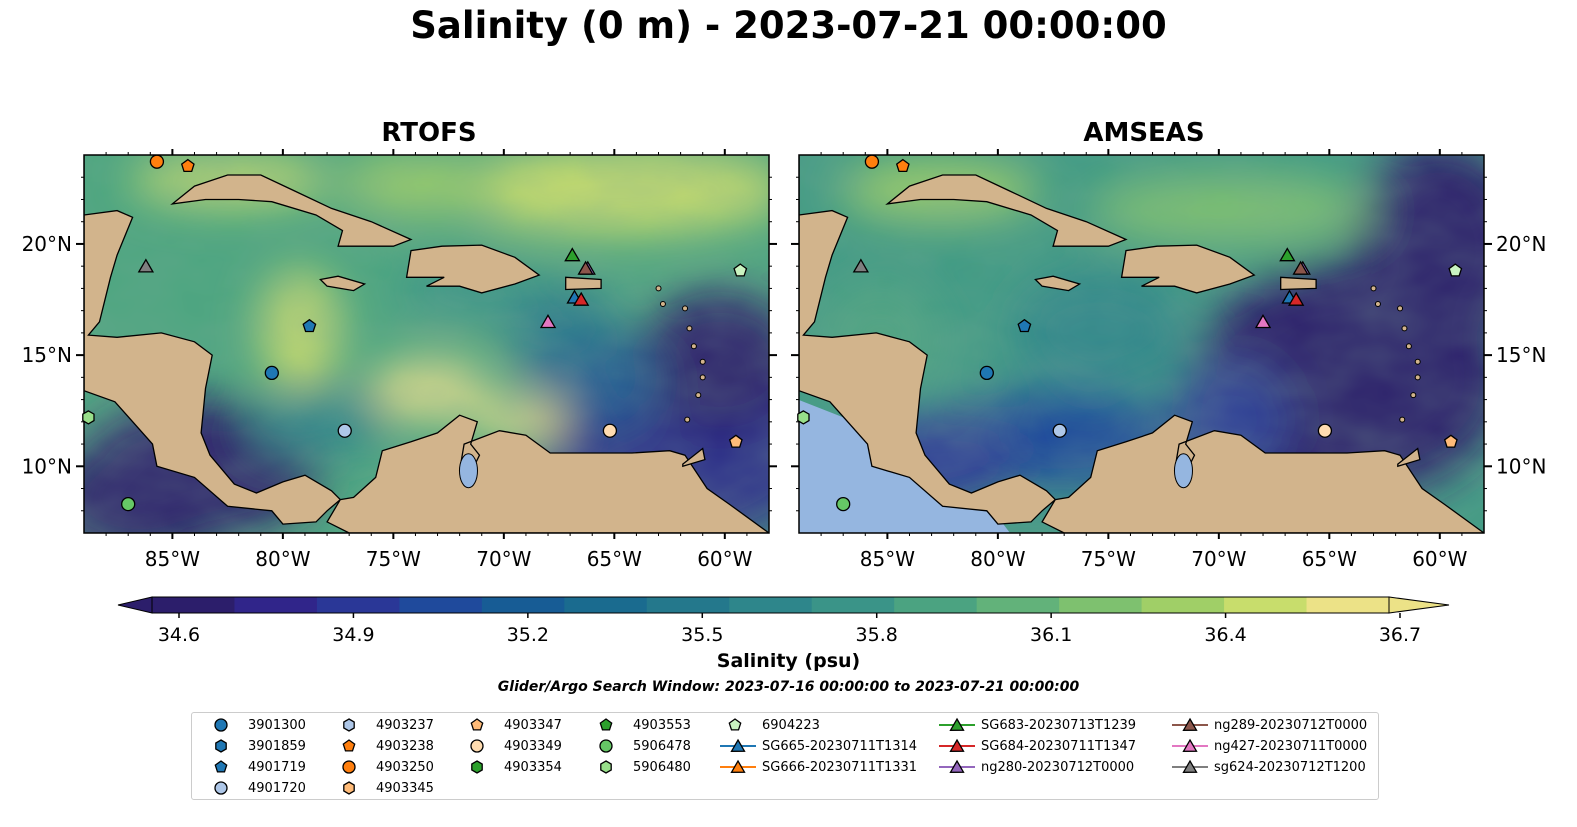  I want to click on legend-item: 4903553, so click(640, 725).